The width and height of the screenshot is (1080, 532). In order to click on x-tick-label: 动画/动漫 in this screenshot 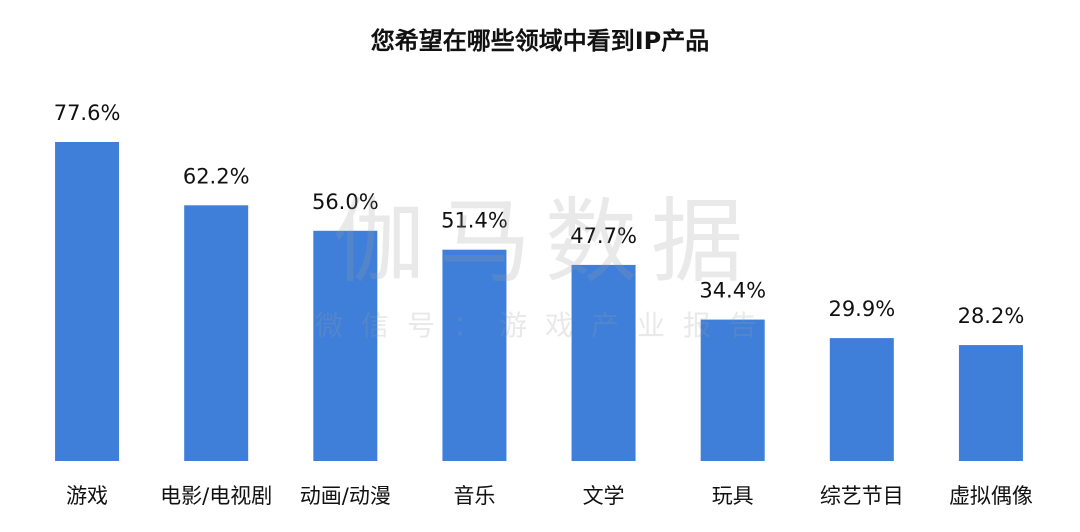, I will do `click(345, 496)`.